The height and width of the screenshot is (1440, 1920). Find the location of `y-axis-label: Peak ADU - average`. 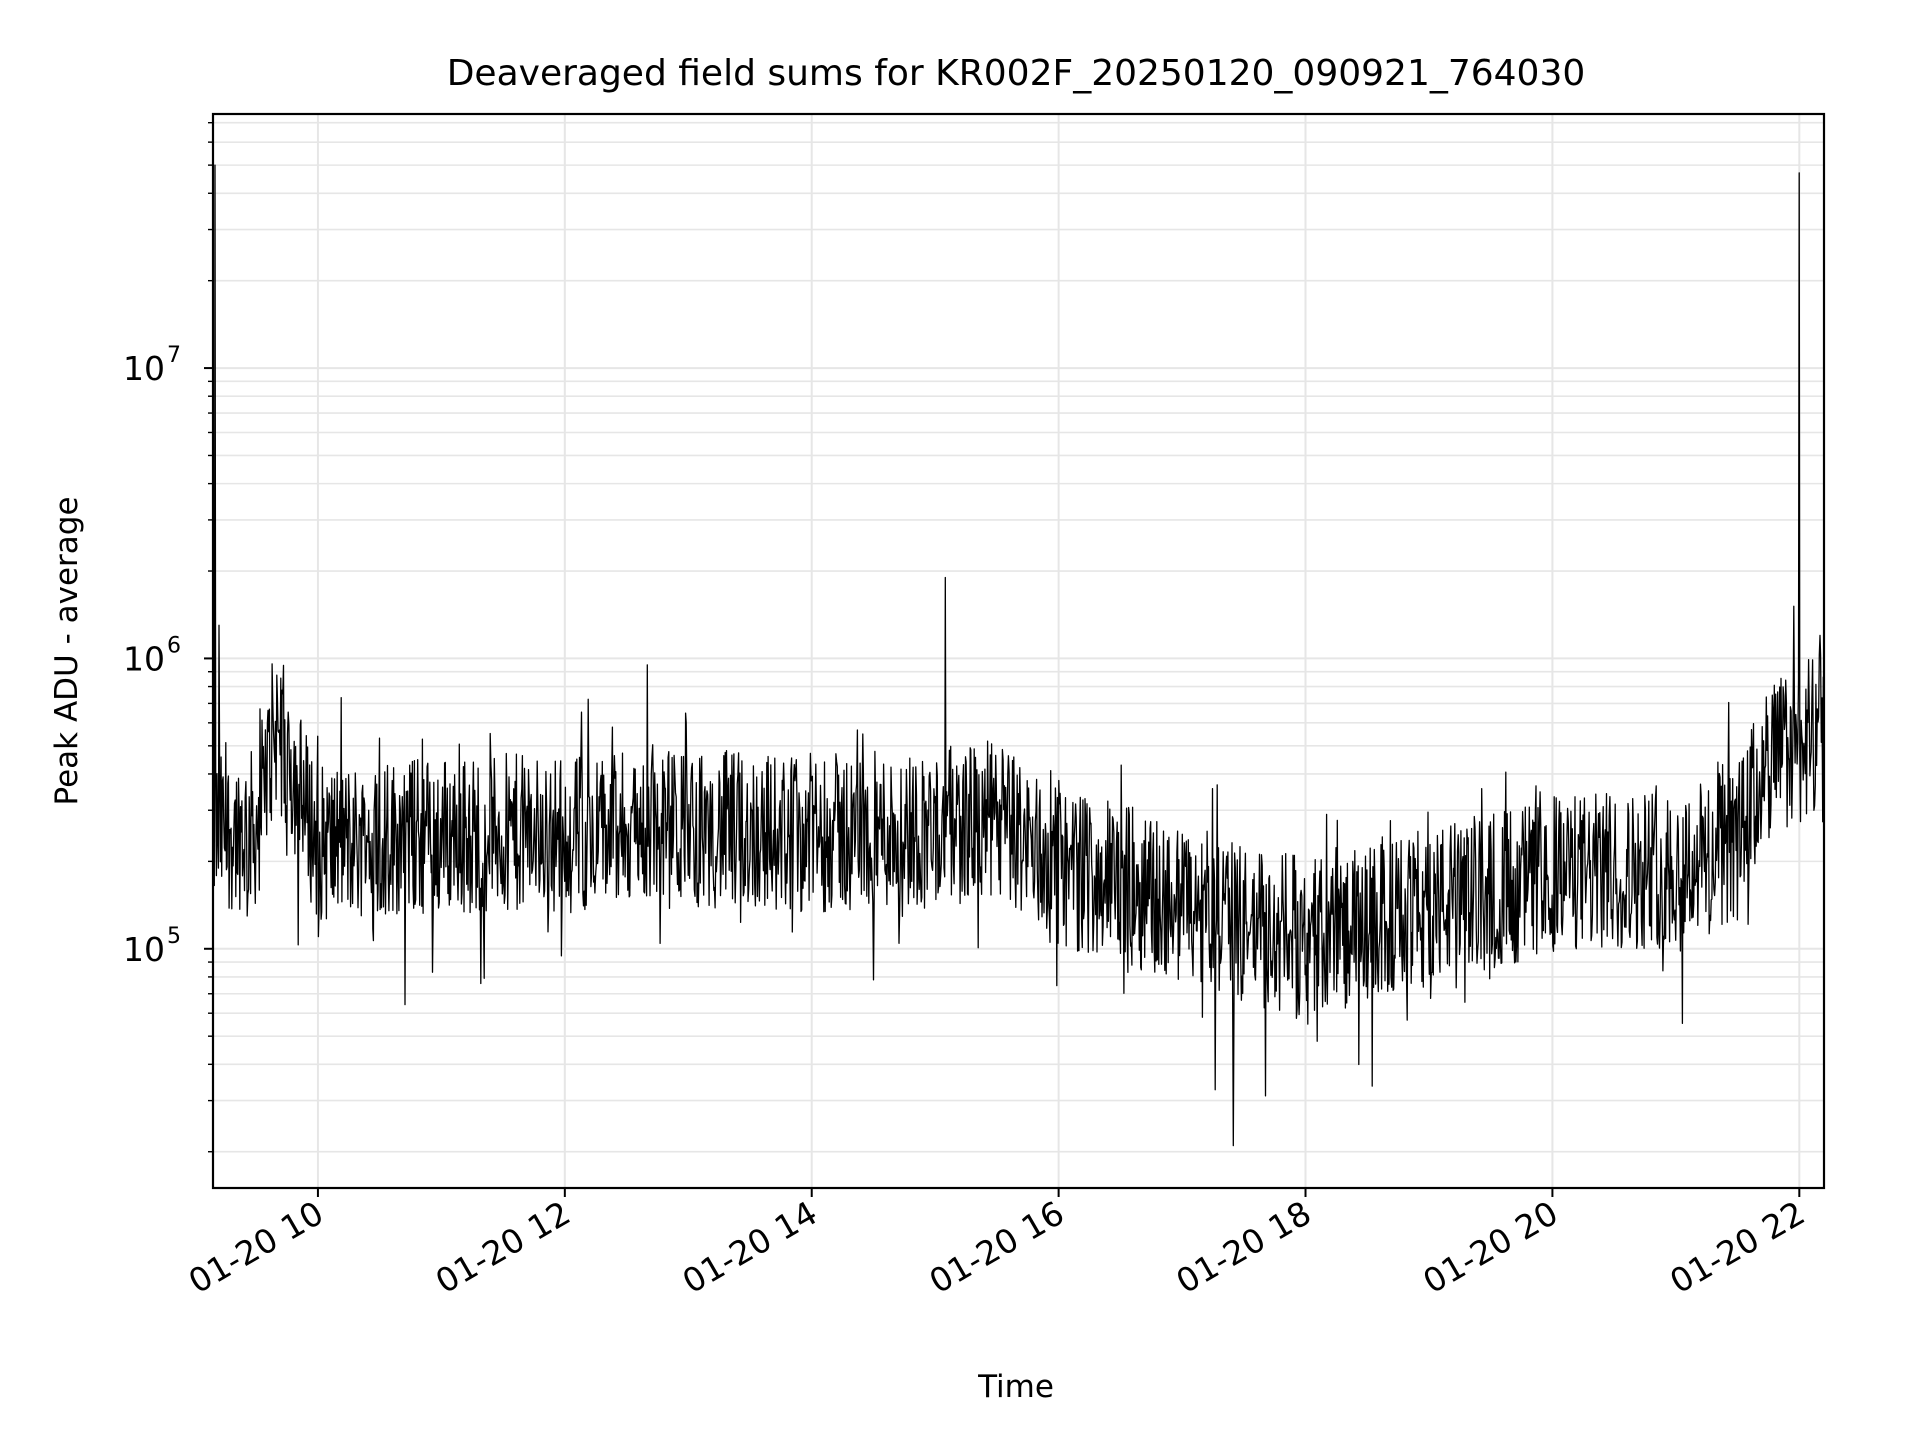

y-axis-label: Peak ADU - average is located at coordinates (67, 650).